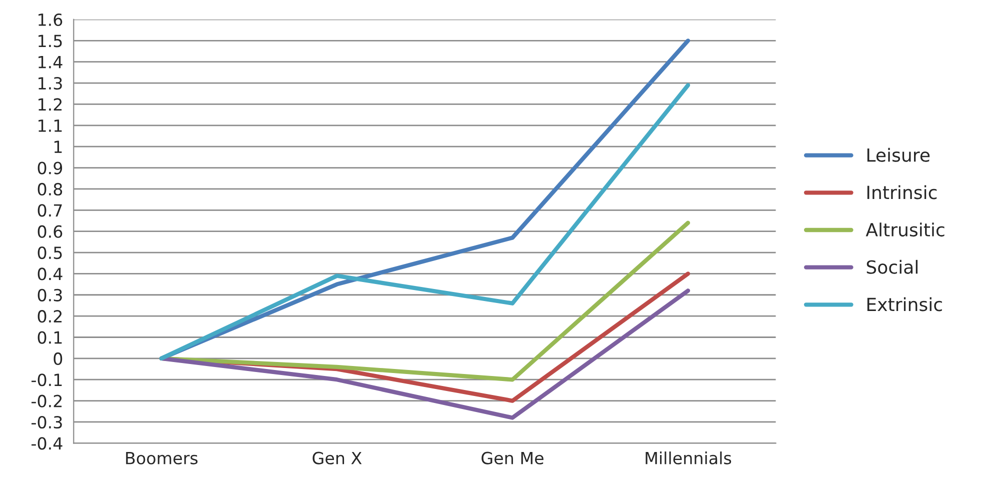 This screenshot has width=982, height=487. I want to click on x-tick-label: Millennials, so click(689, 458).